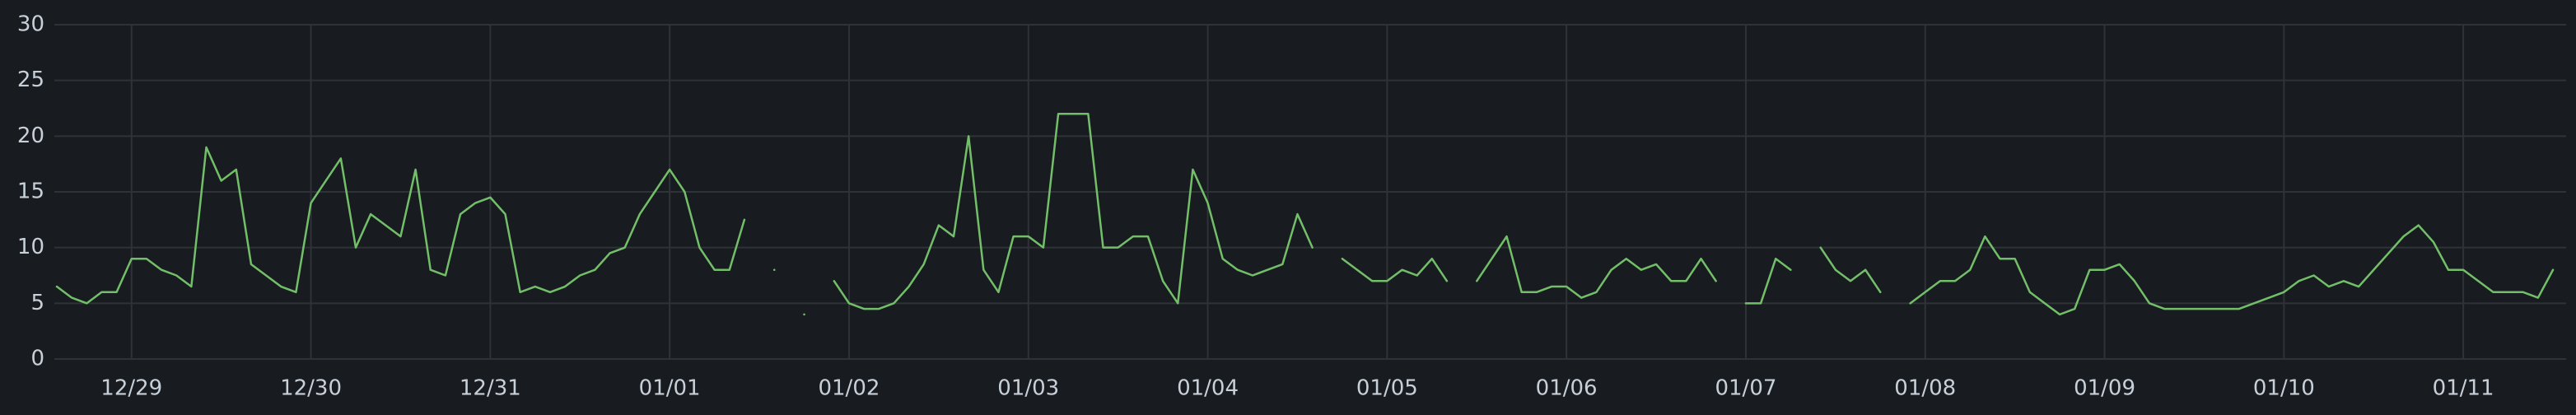 Image resolution: width=2576 pixels, height=415 pixels. What do you see at coordinates (1925, 388) in the screenshot?
I see `x-tick-label: 01/08` at bounding box center [1925, 388].